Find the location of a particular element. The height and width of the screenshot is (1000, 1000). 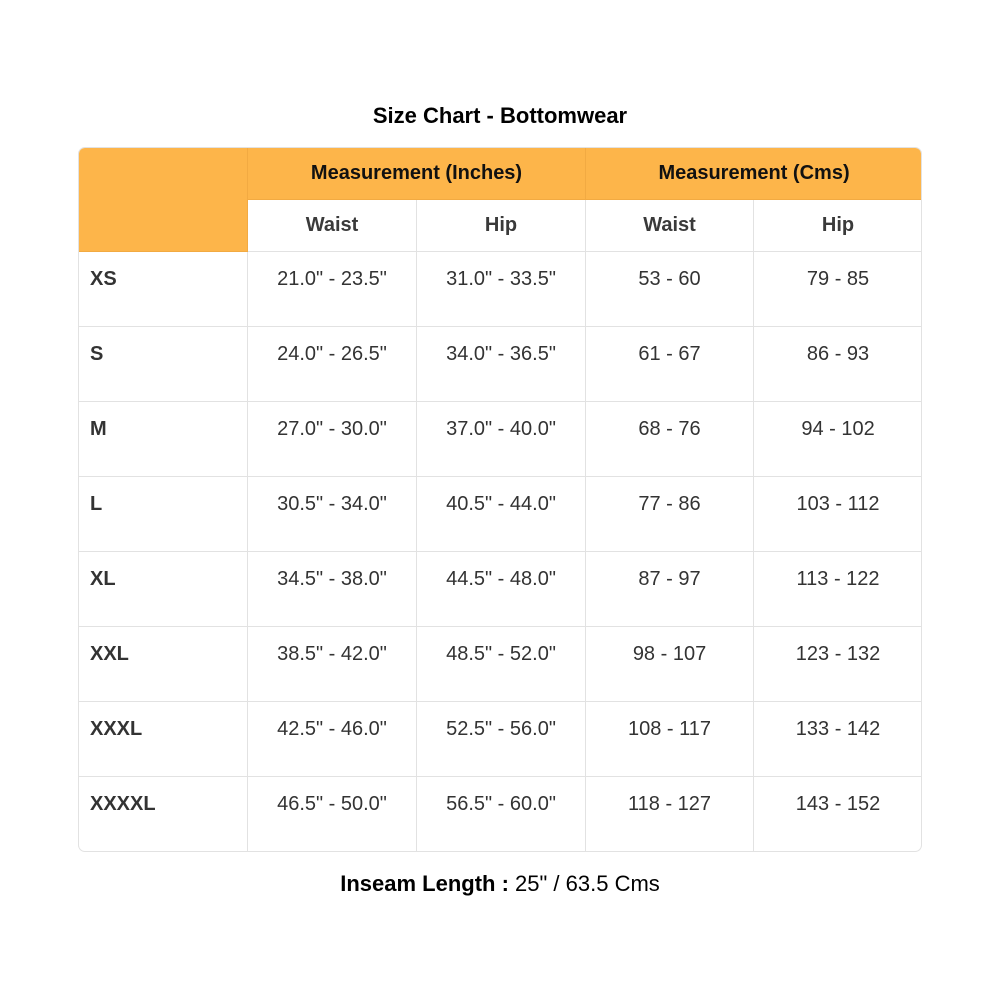

cell-in-waist: 38.5" - 42.0" is located at coordinates (332, 664).